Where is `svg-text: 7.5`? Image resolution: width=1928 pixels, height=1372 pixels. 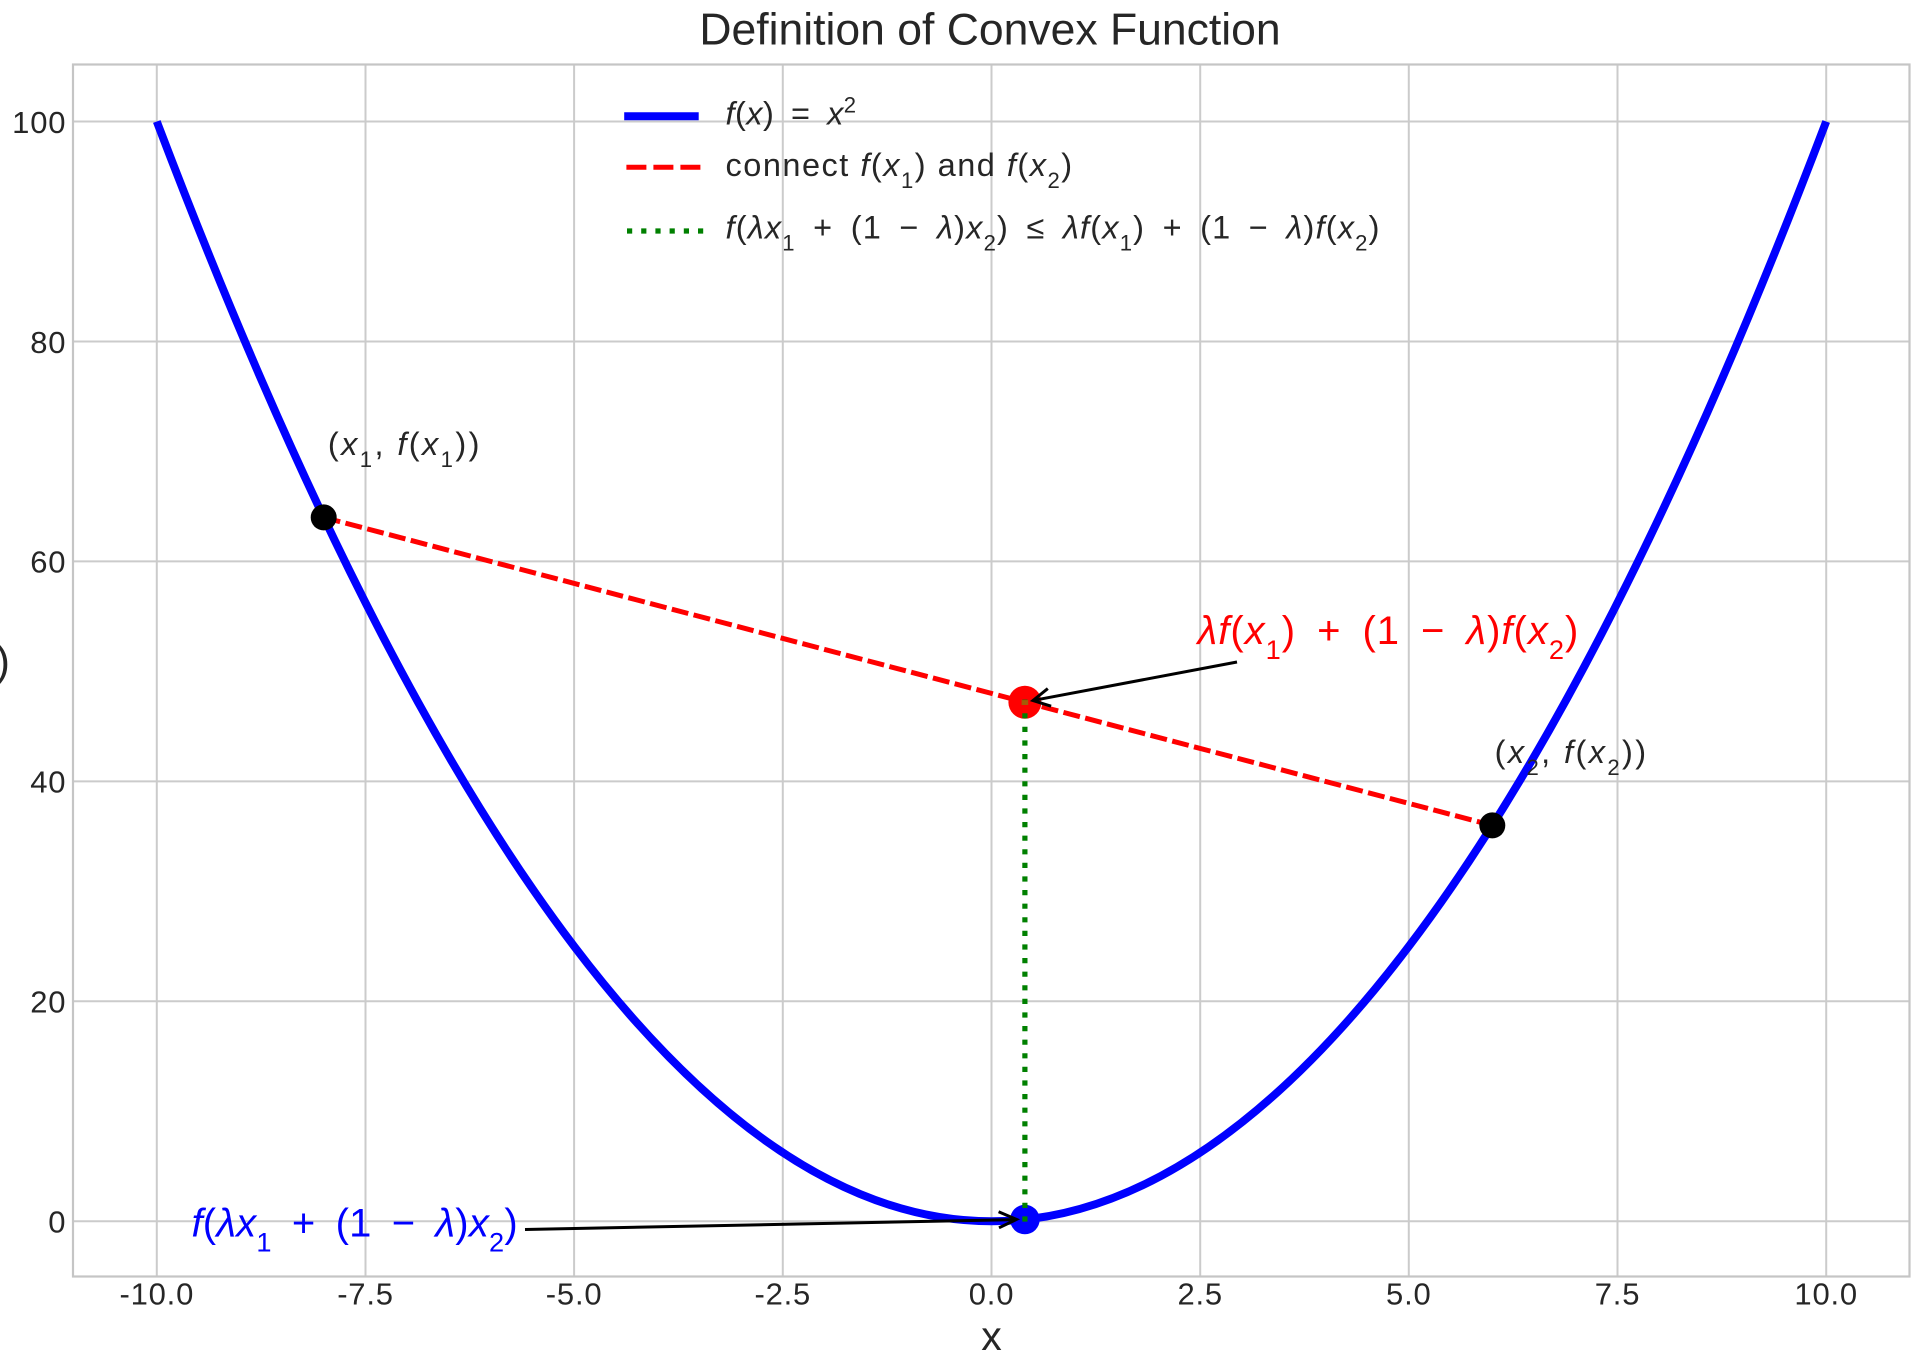 svg-text: 7.5 is located at coordinates (1618, 1294).